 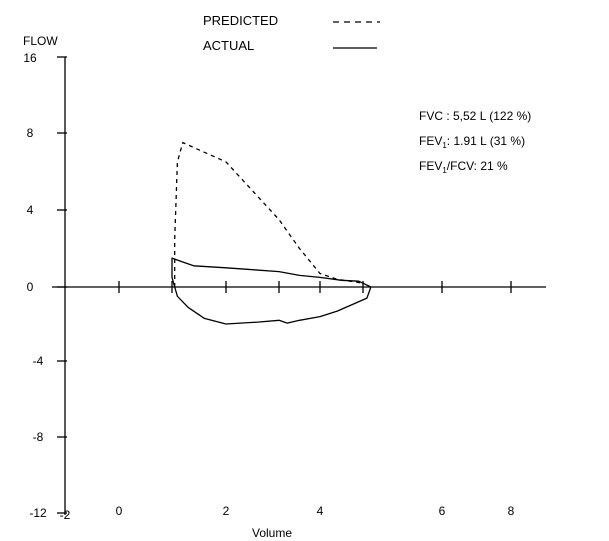 What do you see at coordinates (226, 511) in the screenshot?
I see `x-tick-label: 2` at bounding box center [226, 511].